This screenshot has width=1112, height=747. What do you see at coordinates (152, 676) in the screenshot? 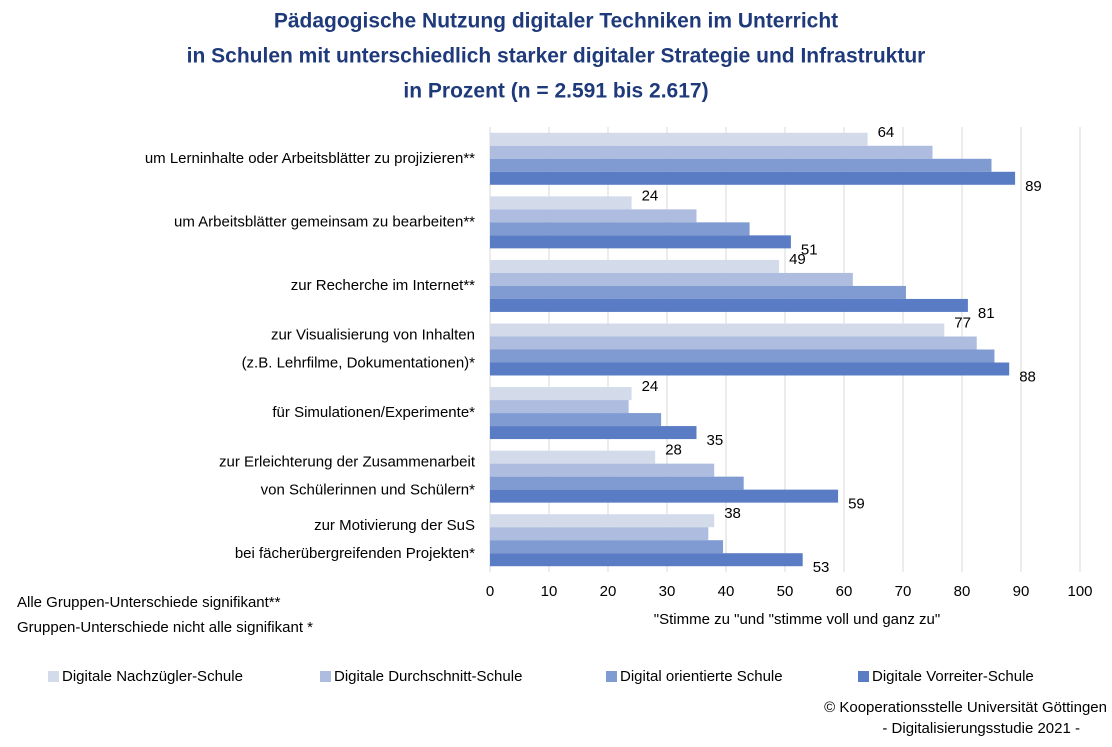
I see `legend-label: Digitale Nachzügler-Schule` at bounding box center [152, 676].